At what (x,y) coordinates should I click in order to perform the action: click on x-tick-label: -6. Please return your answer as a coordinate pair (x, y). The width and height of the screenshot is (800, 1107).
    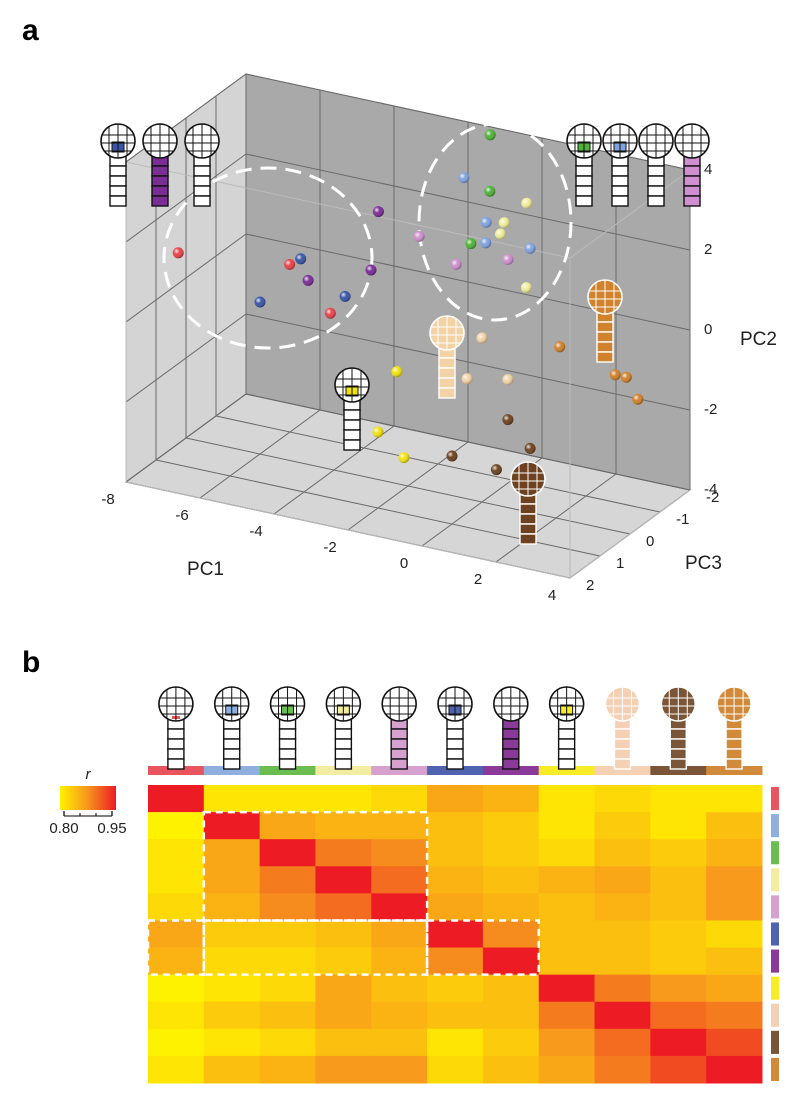
    Looking at the image, I should click on (181, 515).